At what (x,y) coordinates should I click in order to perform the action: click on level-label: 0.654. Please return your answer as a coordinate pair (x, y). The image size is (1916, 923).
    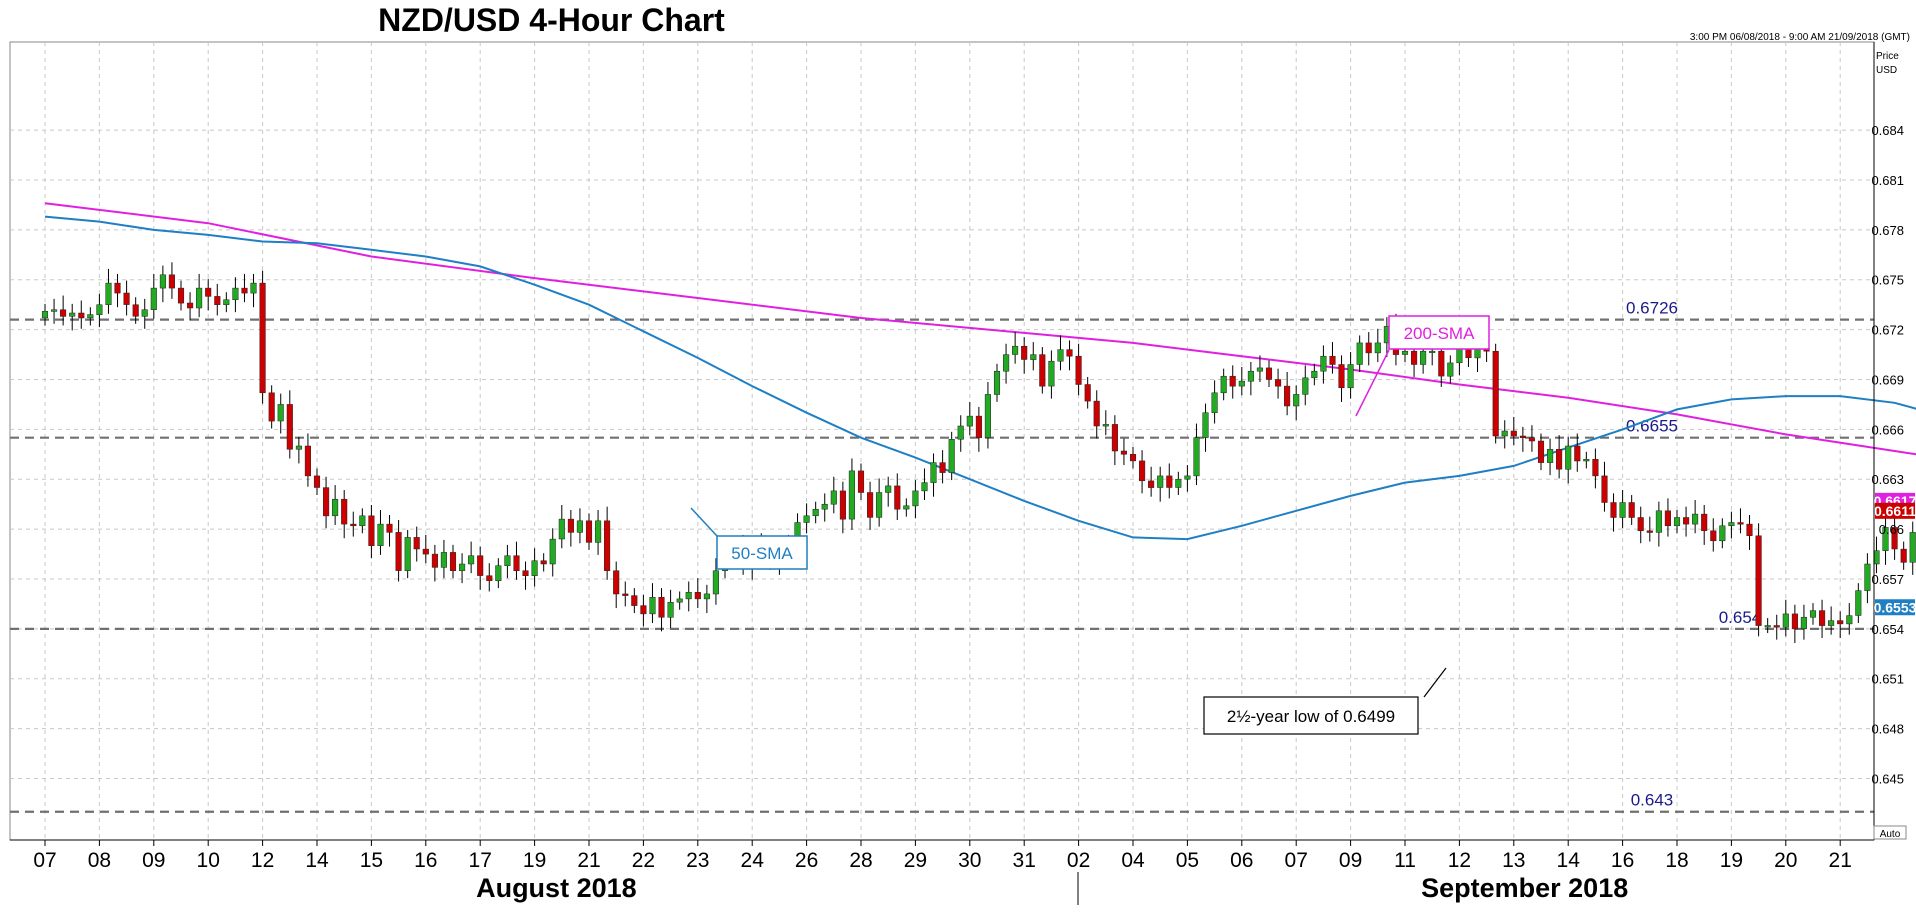
    Looking at the image, I should click on (1740, 617).